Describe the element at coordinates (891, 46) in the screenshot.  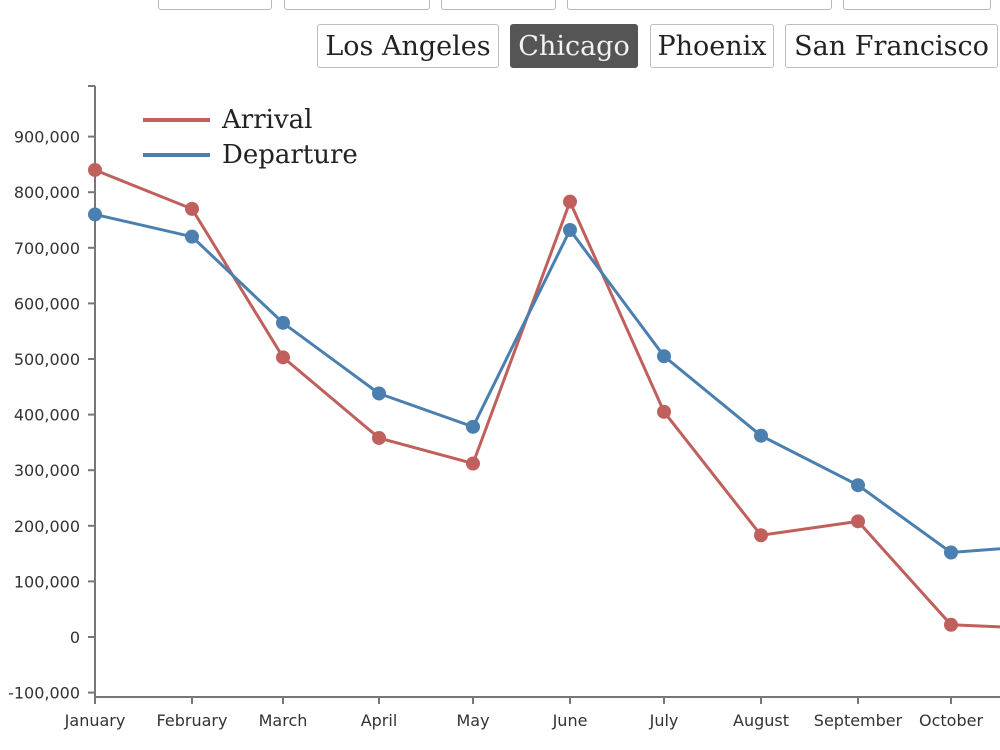
I see `city-button-san-francisco: San Francisco` at that location.